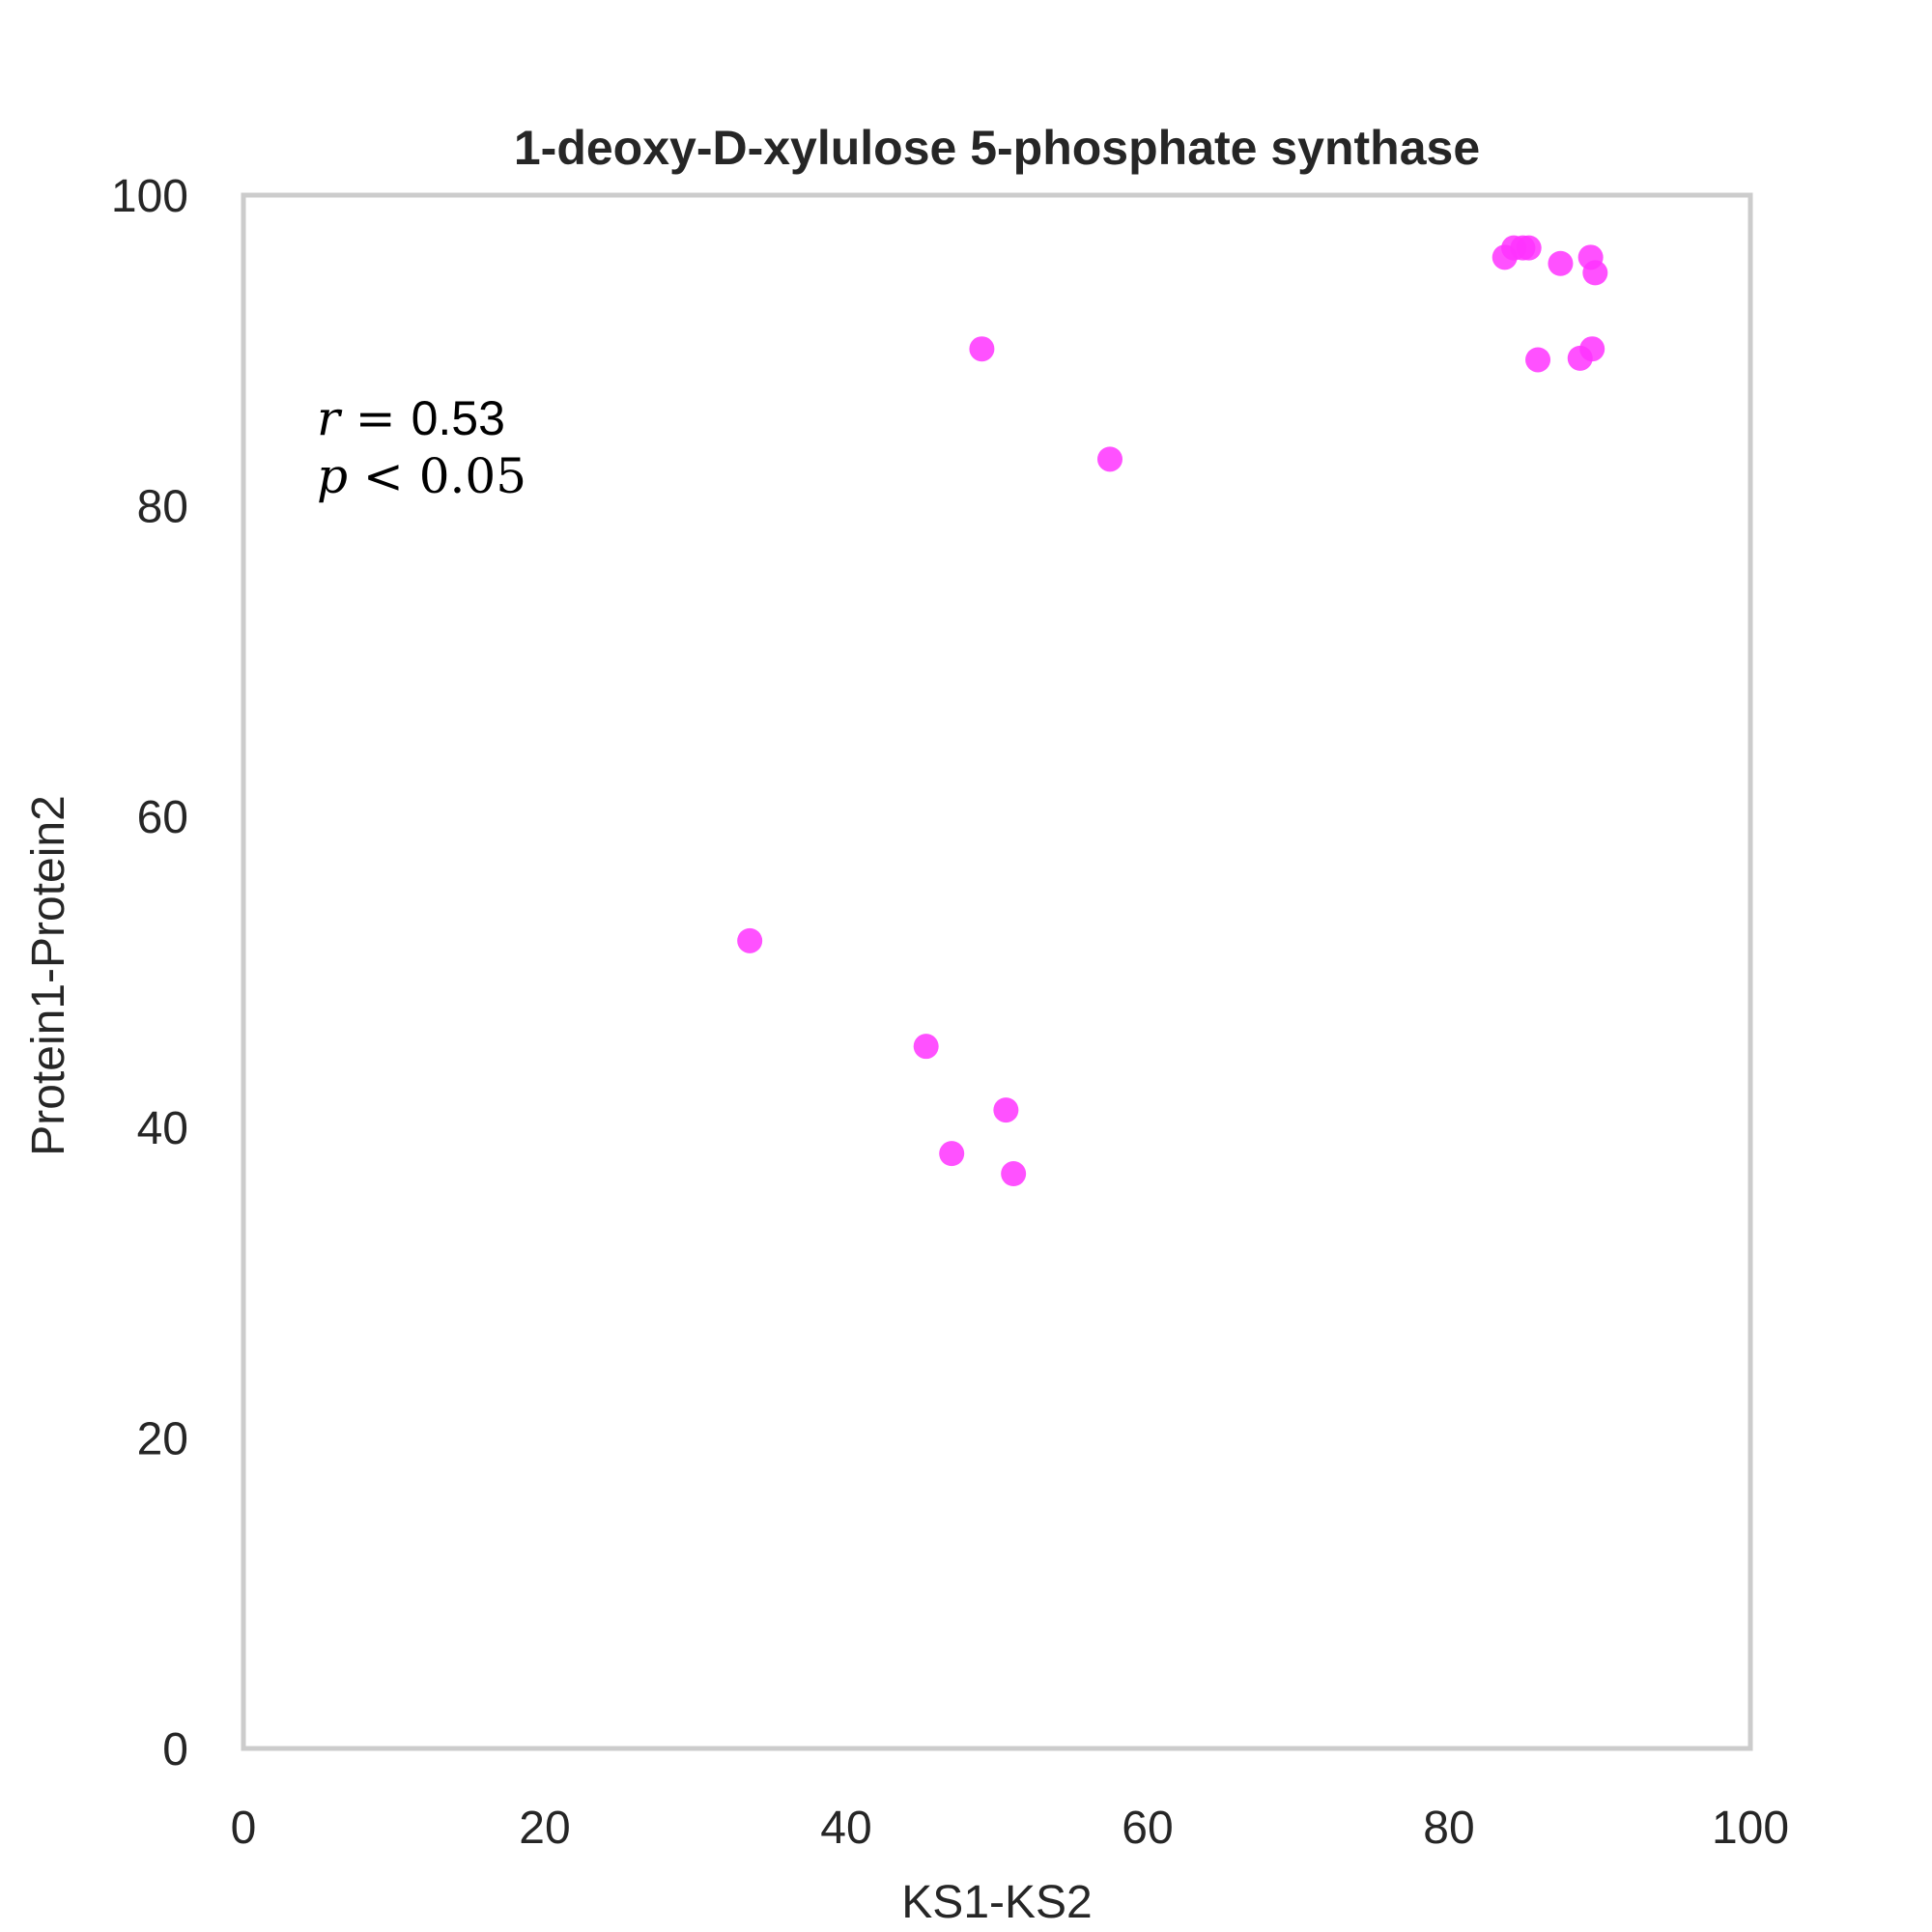  What do you see at coordinates (1147, 1828) in the screenshot?
I see `x-tick-label-3: 60` at bounding box center [1147, 1828].